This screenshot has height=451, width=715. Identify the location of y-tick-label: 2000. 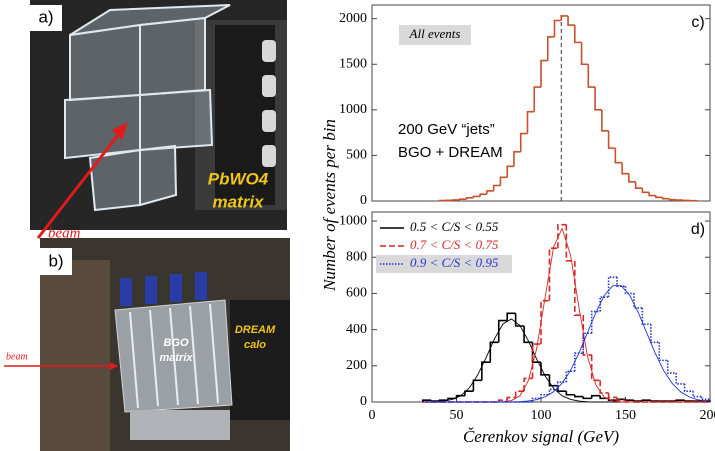
(353, 18).